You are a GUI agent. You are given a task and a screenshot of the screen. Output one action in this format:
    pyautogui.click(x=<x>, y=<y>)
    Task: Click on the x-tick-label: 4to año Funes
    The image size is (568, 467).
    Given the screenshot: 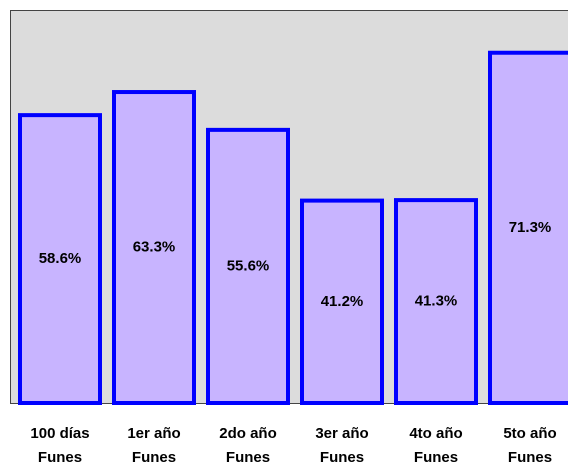 What is the action you would take?
    pyautogui.click(x=436, y=445)
    